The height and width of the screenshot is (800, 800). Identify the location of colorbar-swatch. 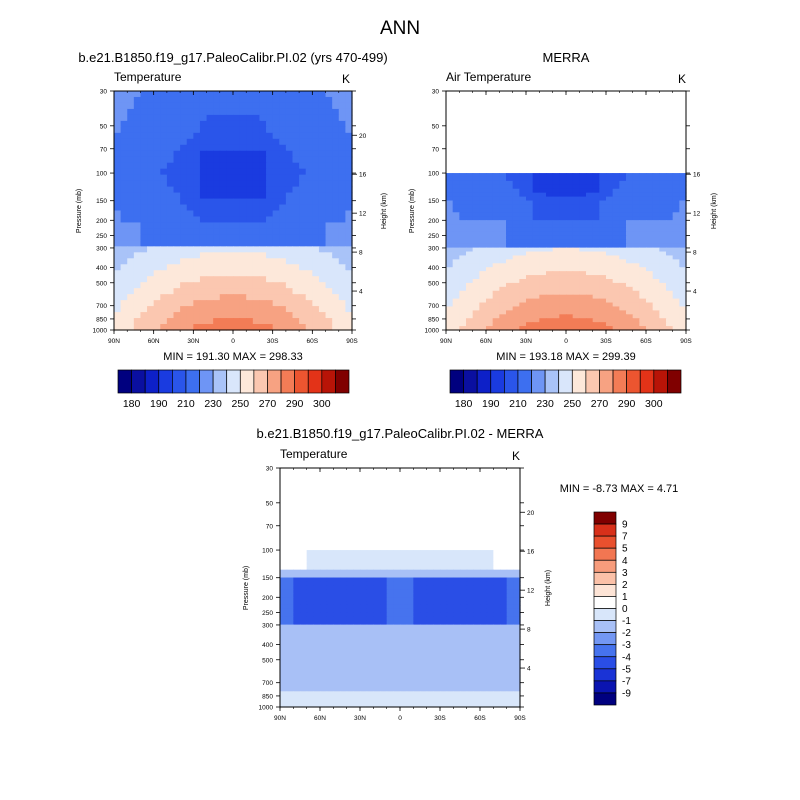
(592, 381).